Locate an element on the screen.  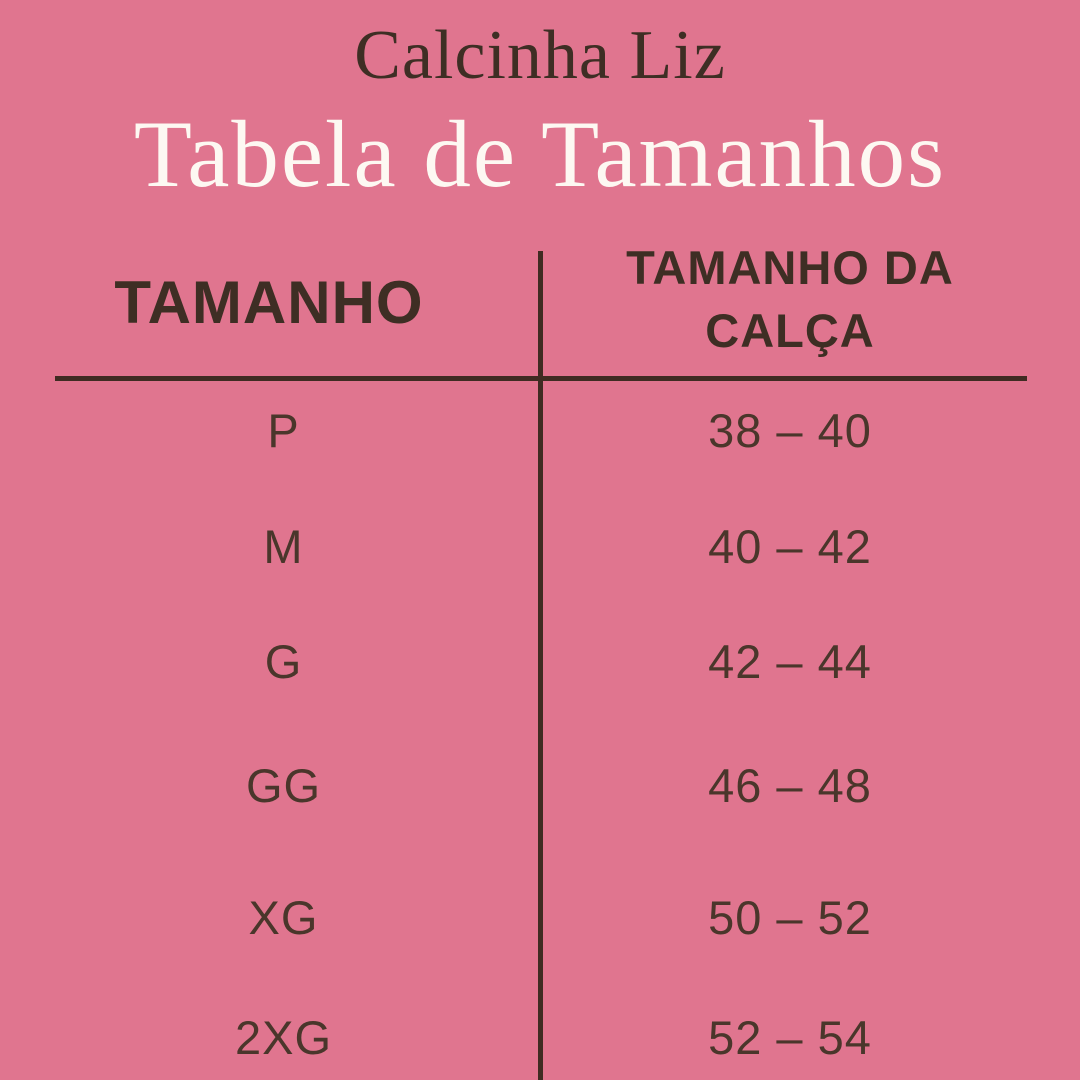
column-divider-line is located at coordinates (540, 665).